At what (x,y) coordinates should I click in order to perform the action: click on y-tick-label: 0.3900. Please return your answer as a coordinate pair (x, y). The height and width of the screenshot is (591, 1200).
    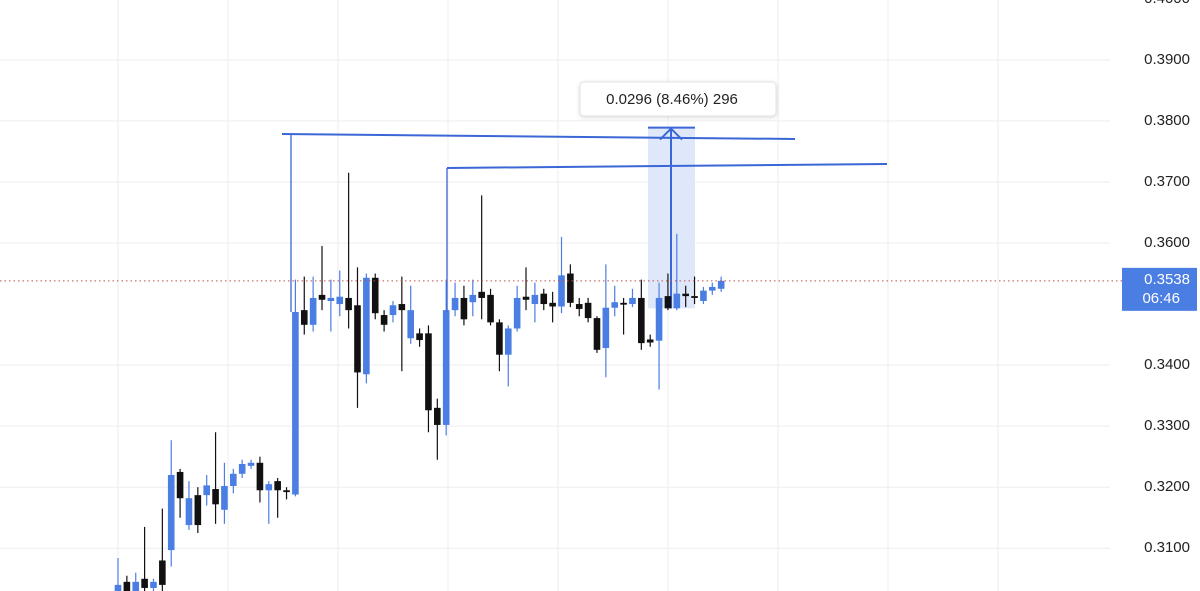
    Looking at the image, I should click on (1167, 59).